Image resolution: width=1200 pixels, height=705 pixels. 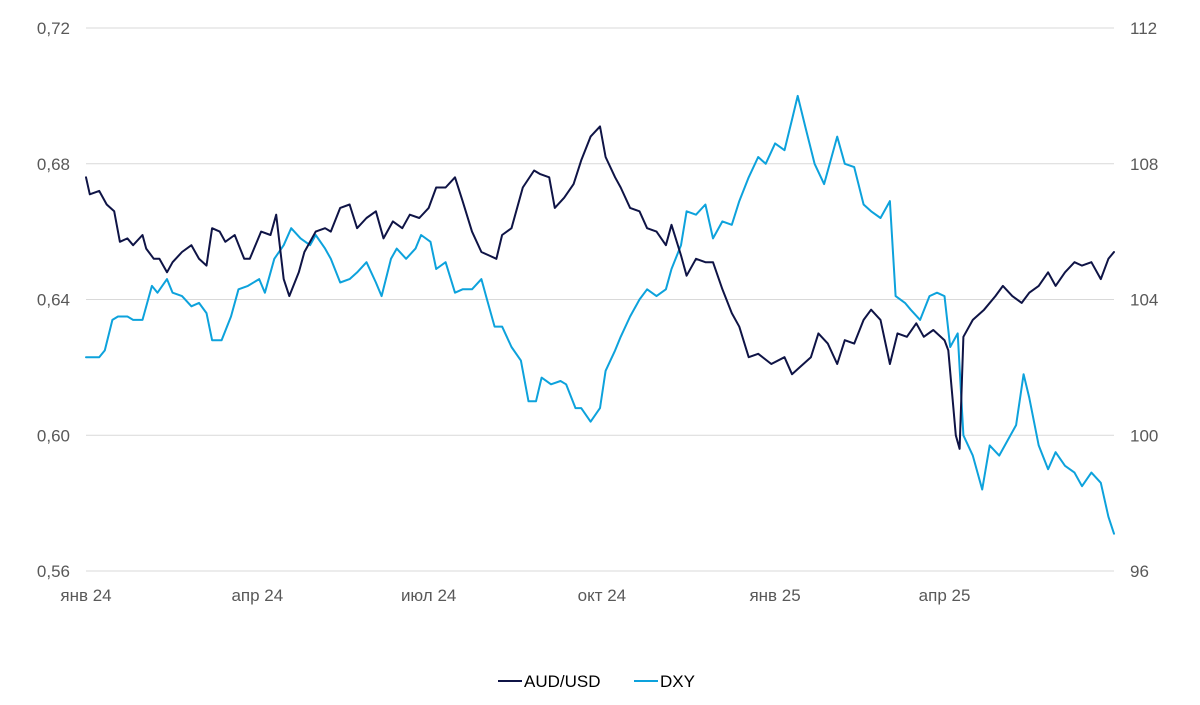 I want to click on legend-label: AUD/USD, so click(x=562, y=681).